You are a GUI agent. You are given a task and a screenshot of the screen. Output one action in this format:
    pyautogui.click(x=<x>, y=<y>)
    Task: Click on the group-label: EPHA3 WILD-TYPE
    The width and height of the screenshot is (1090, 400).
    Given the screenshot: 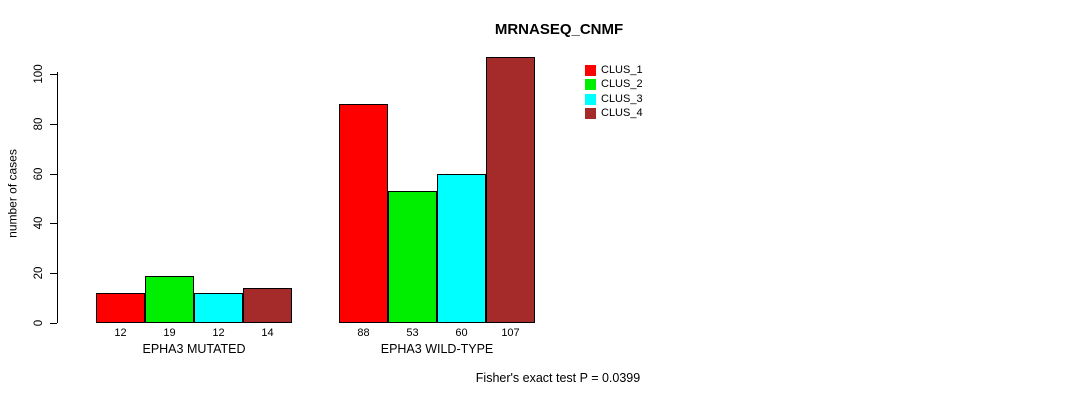 What is the action you would take?
    pyautogui.click(x=437, y=349)
    